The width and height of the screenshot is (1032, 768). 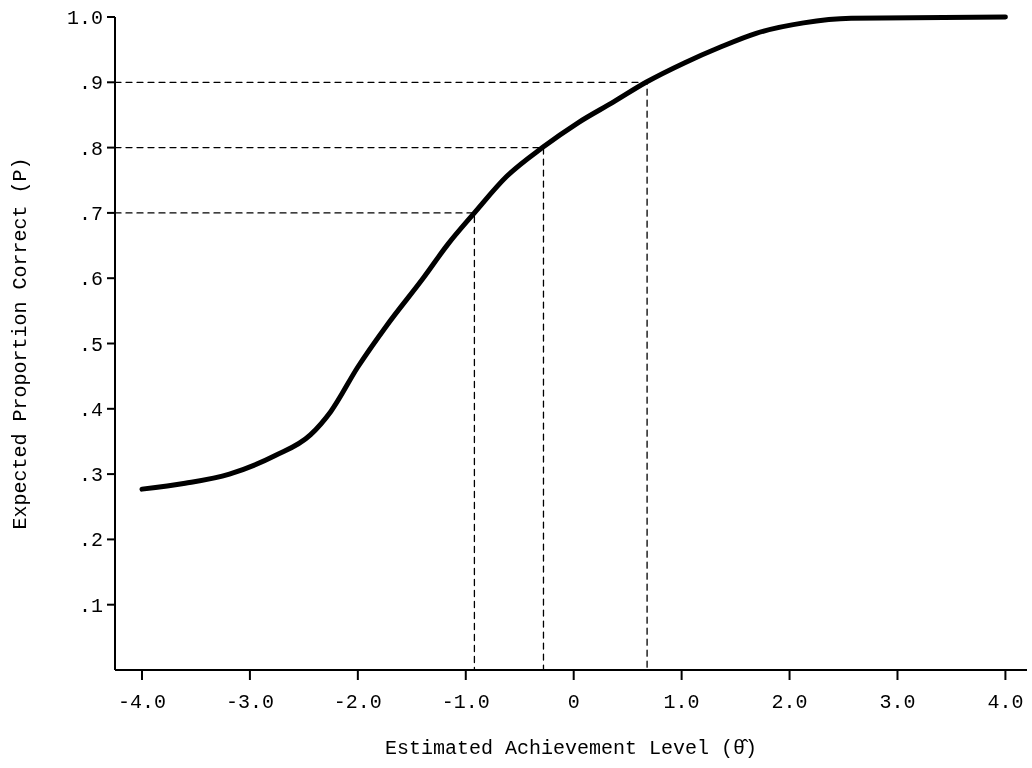 What do you see at coordinates (90, 84) in the screenshot?
I see `y-tick-label: .9` at bounding box center [90, 84].